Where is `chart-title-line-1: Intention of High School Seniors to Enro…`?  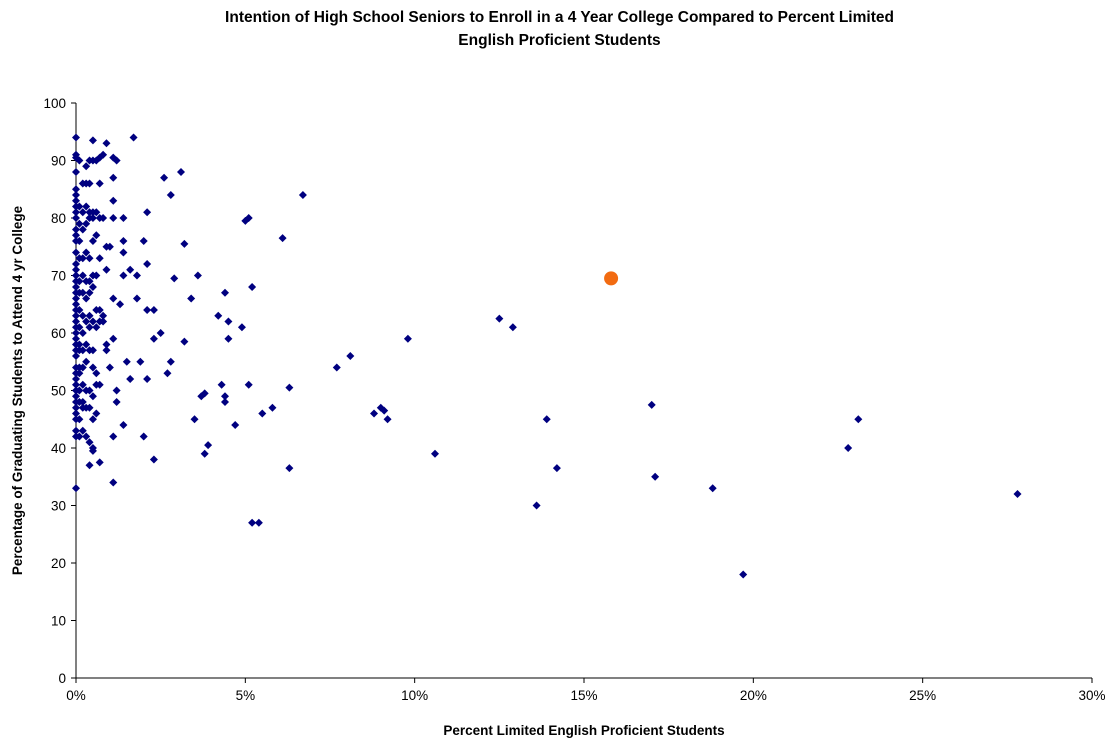
chart-title-line-1: Intention of High School Seniors to Enro… is located at coordinates (559, 17).